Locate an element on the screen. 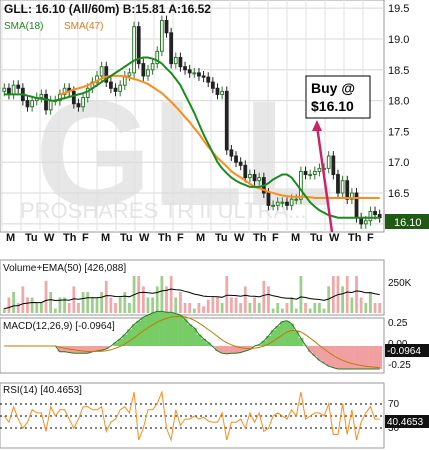  volume-bars is located at coordinates (192, 294).